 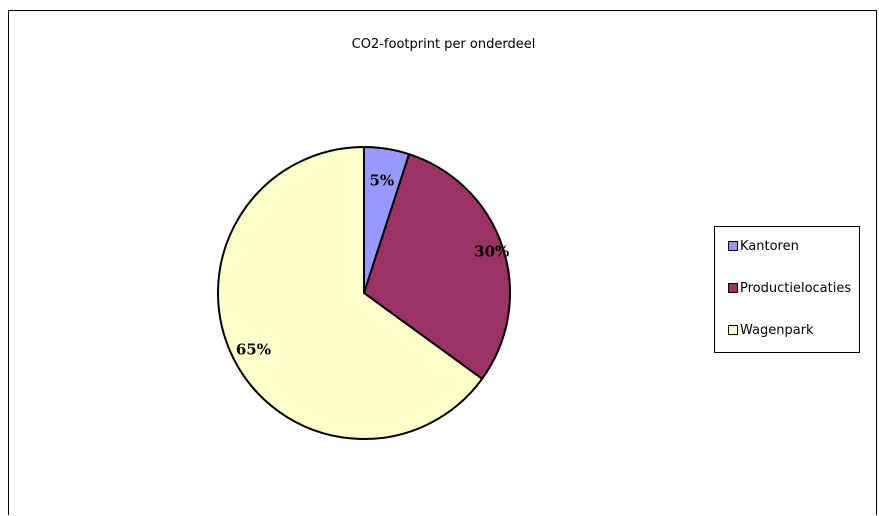 I want to click on legend: Kantoren Productielocaties Wagenpark, so click(x=787, y=289).